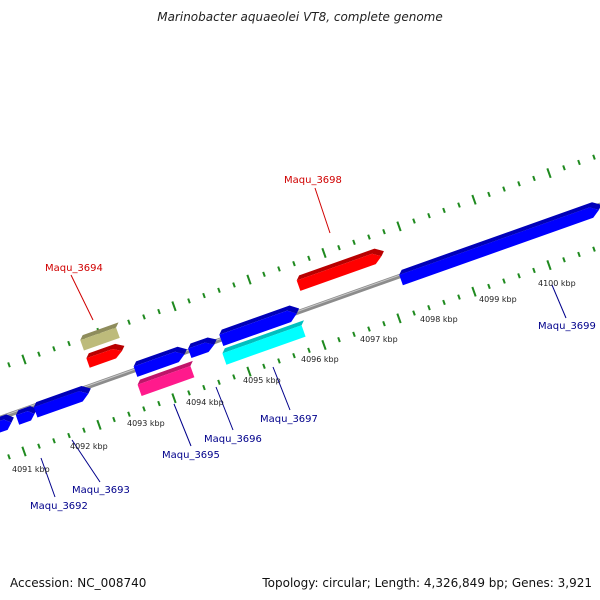  I want to click on tick-label: 4099 kbp, so click(498, 299).